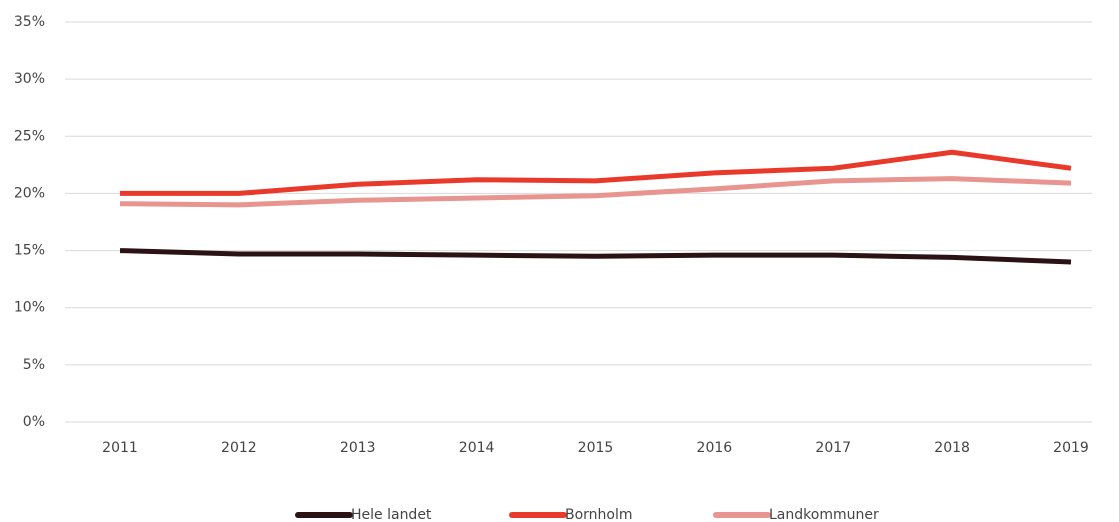 This screenshot has height=522, width=1119. Describe the element at coordinates (599, 514) in the screenshot. I see `legend-label: Bornholm` at that location.